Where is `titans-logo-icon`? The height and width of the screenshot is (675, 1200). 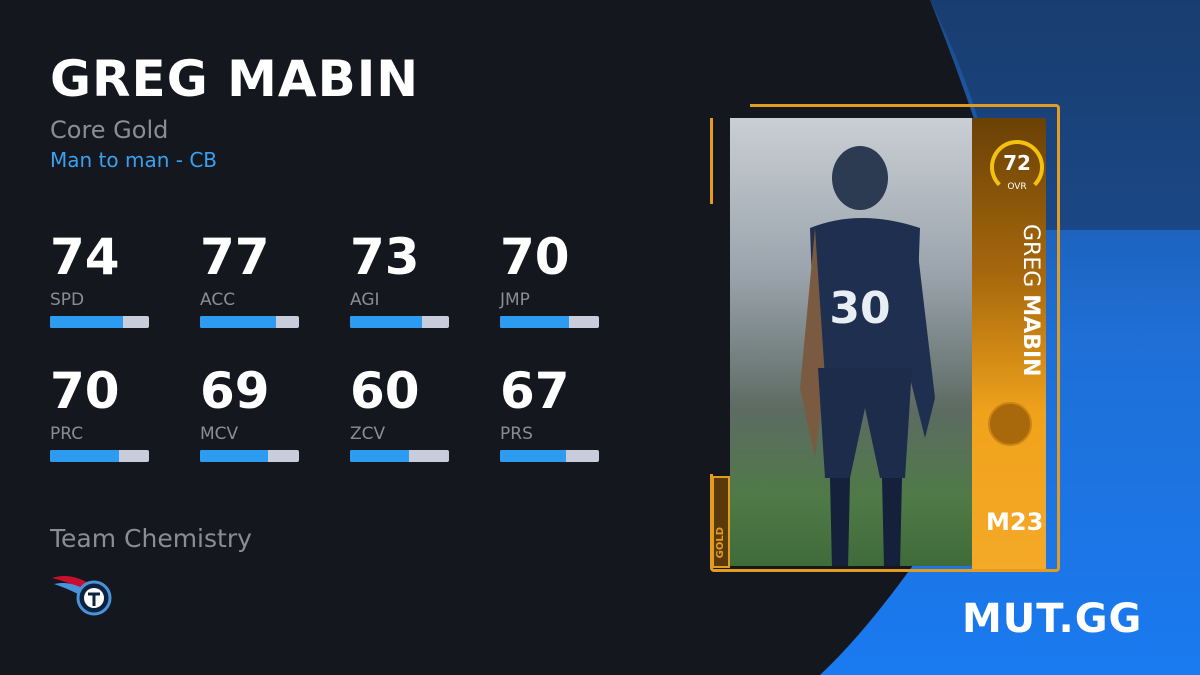 titans-logo-icon is located at coordinates (82, 593).